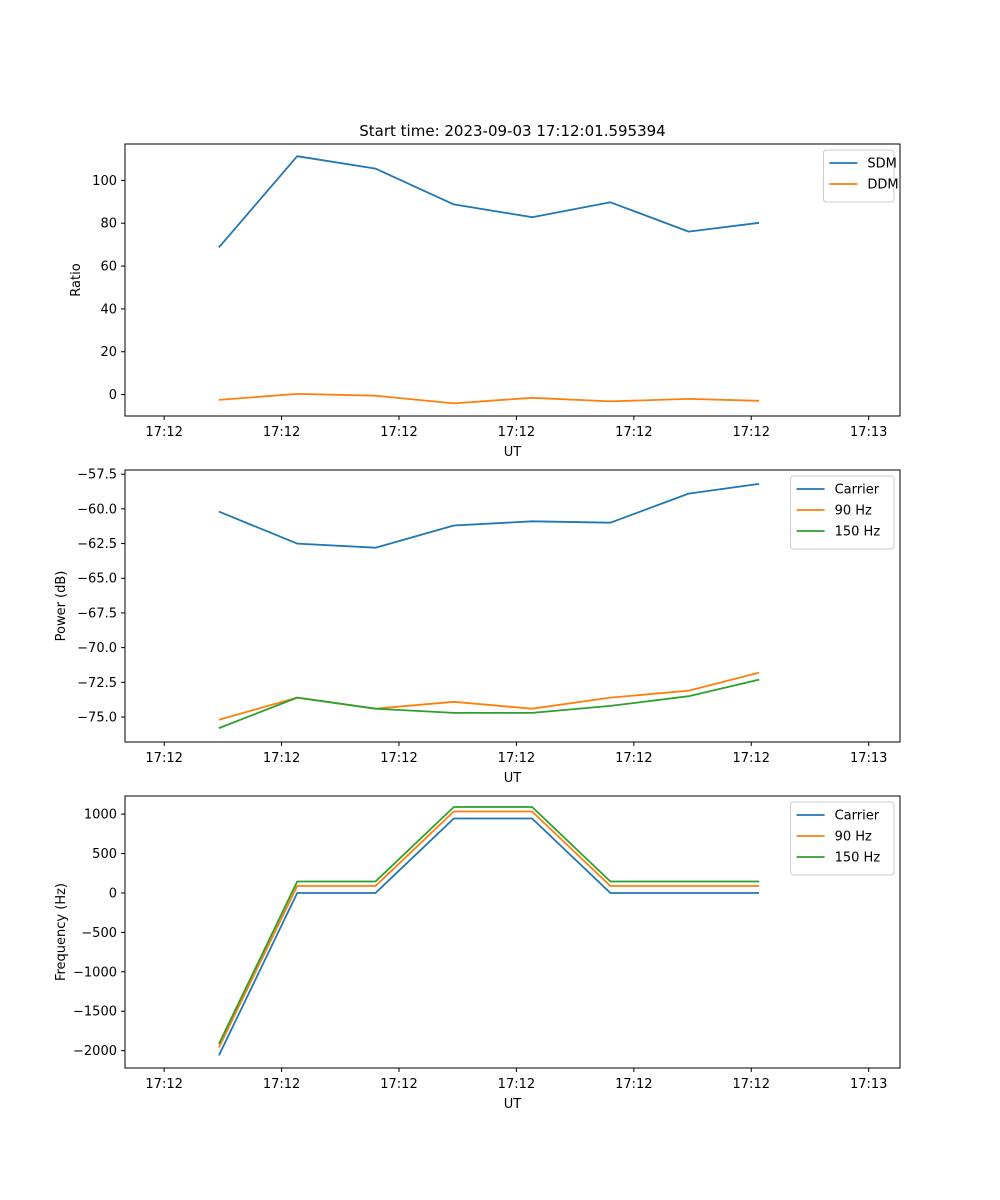 The image size is (1000, 1200). What do you see at coordinates (61, 932) in the screenshot?
I see `y-axis-label: Frequency (Hz)` at bounding box center [61, 932].